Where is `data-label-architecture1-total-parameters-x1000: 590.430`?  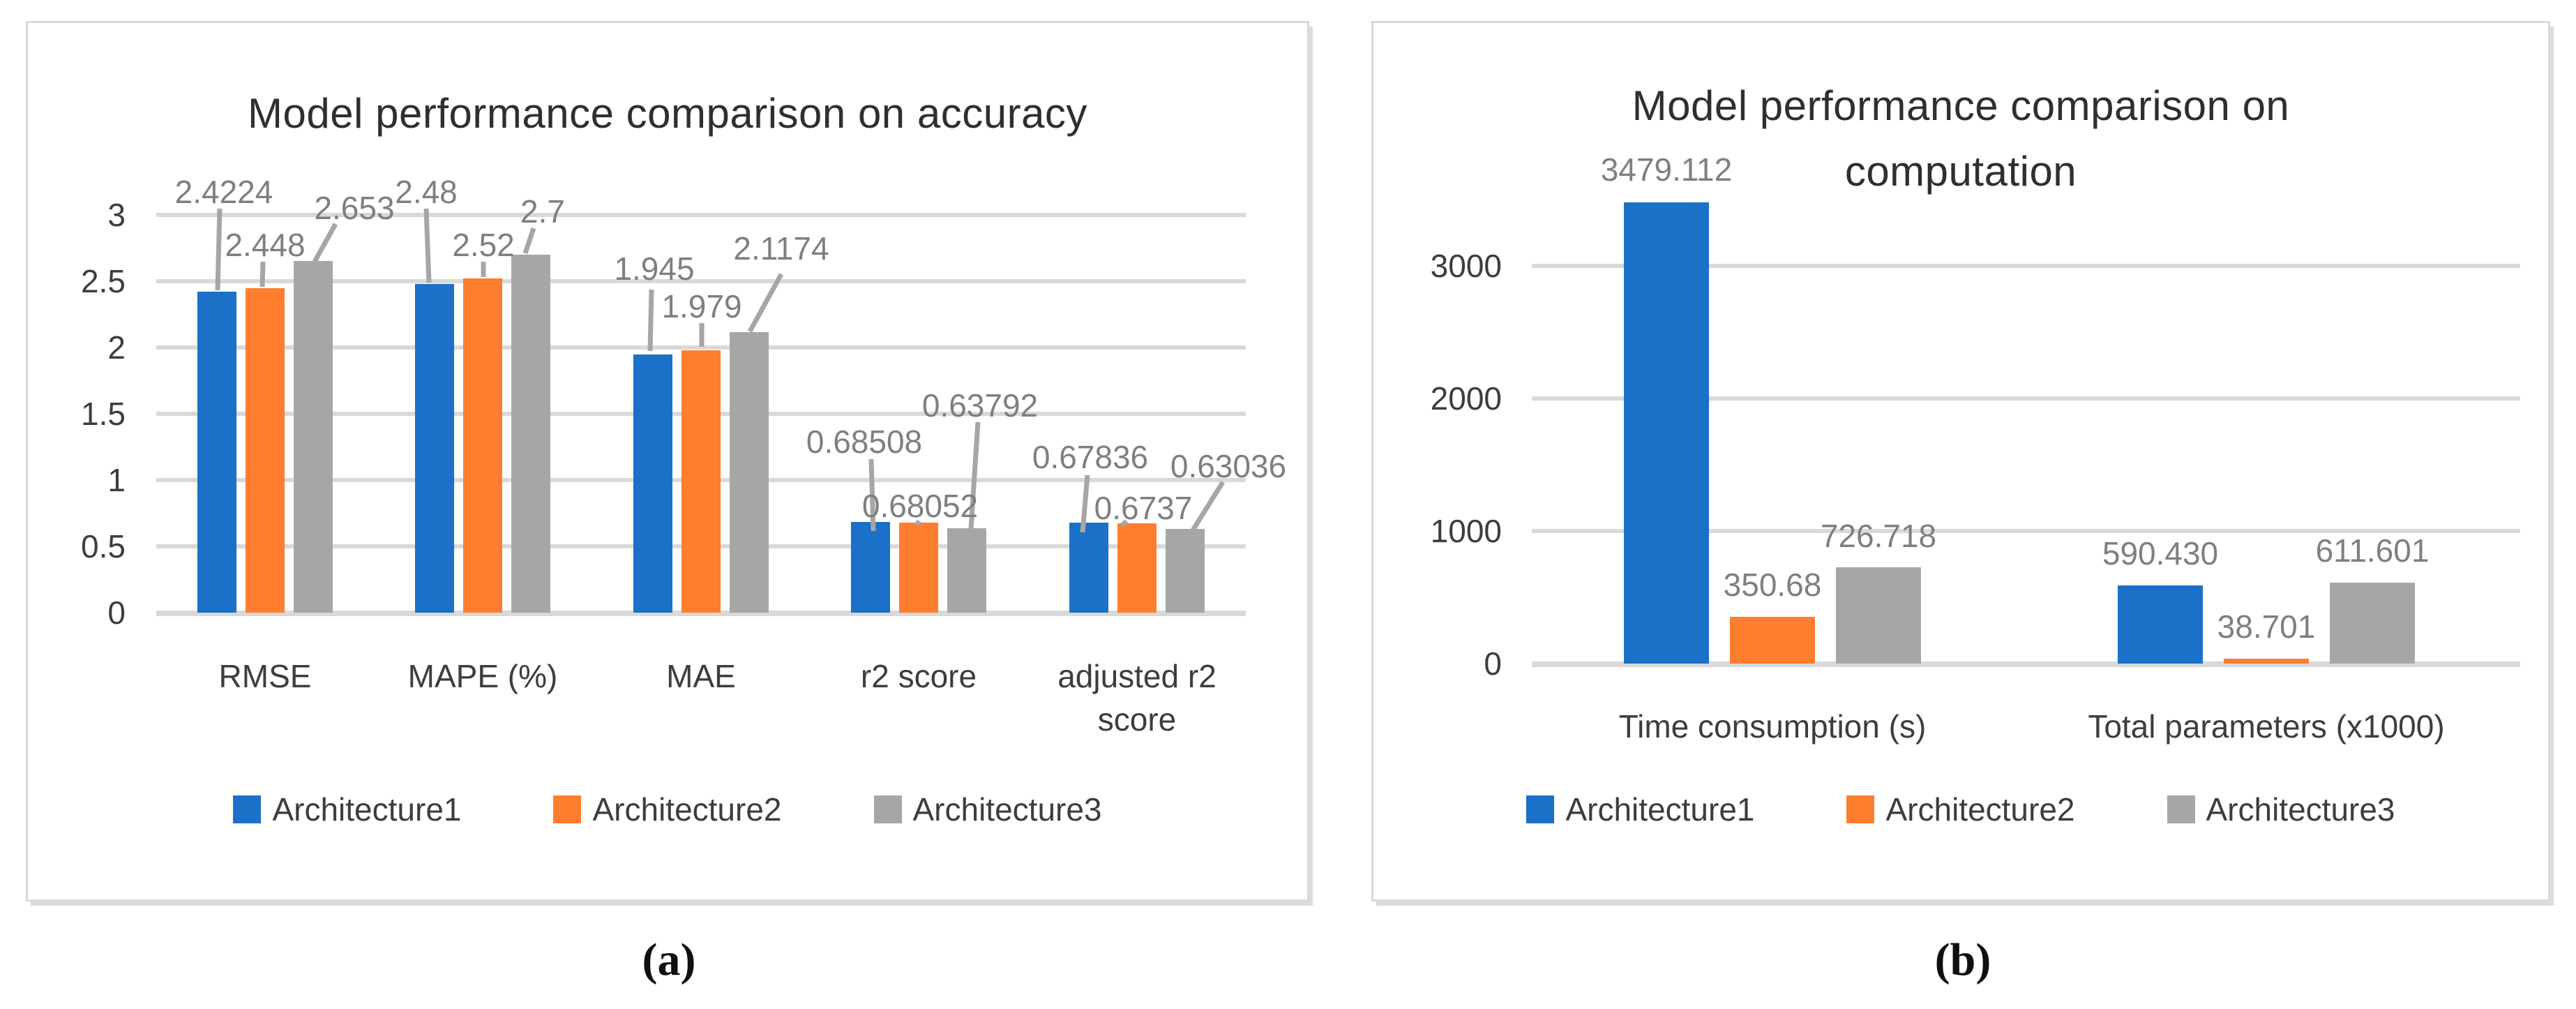 data-label-architecture1-total-parameters-x1000: 590.430 is located at coordinates (2160, 553).